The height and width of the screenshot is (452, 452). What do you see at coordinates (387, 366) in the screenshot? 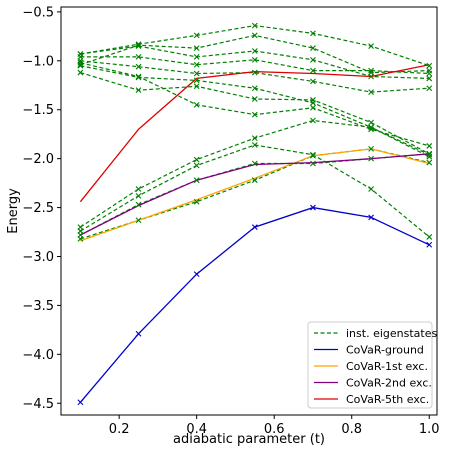
I see `legend-label-1st-exc: CoVaR-1st exc.` at bounding box center [387, 366].